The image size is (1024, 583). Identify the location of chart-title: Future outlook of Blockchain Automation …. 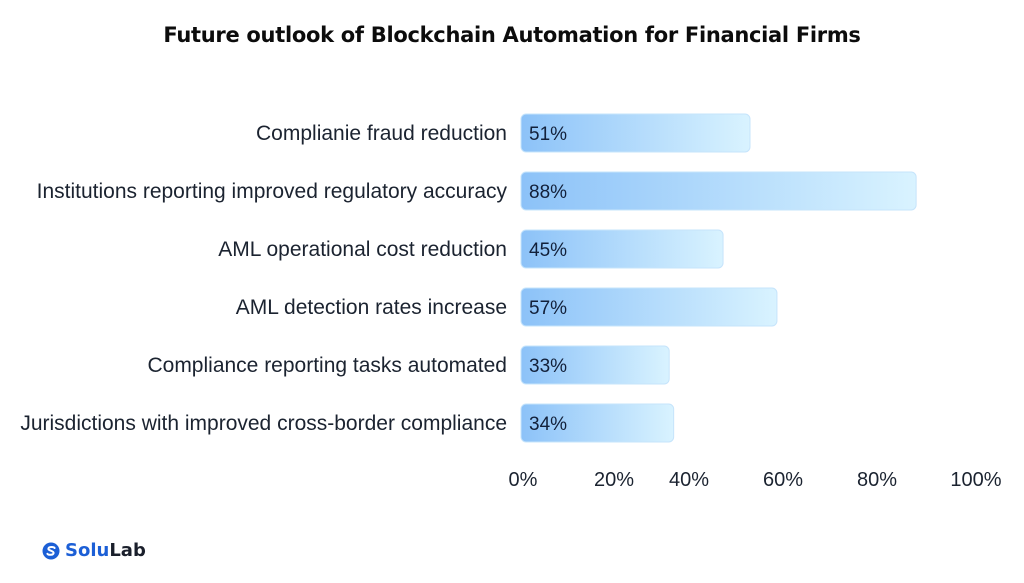
(512, 35).